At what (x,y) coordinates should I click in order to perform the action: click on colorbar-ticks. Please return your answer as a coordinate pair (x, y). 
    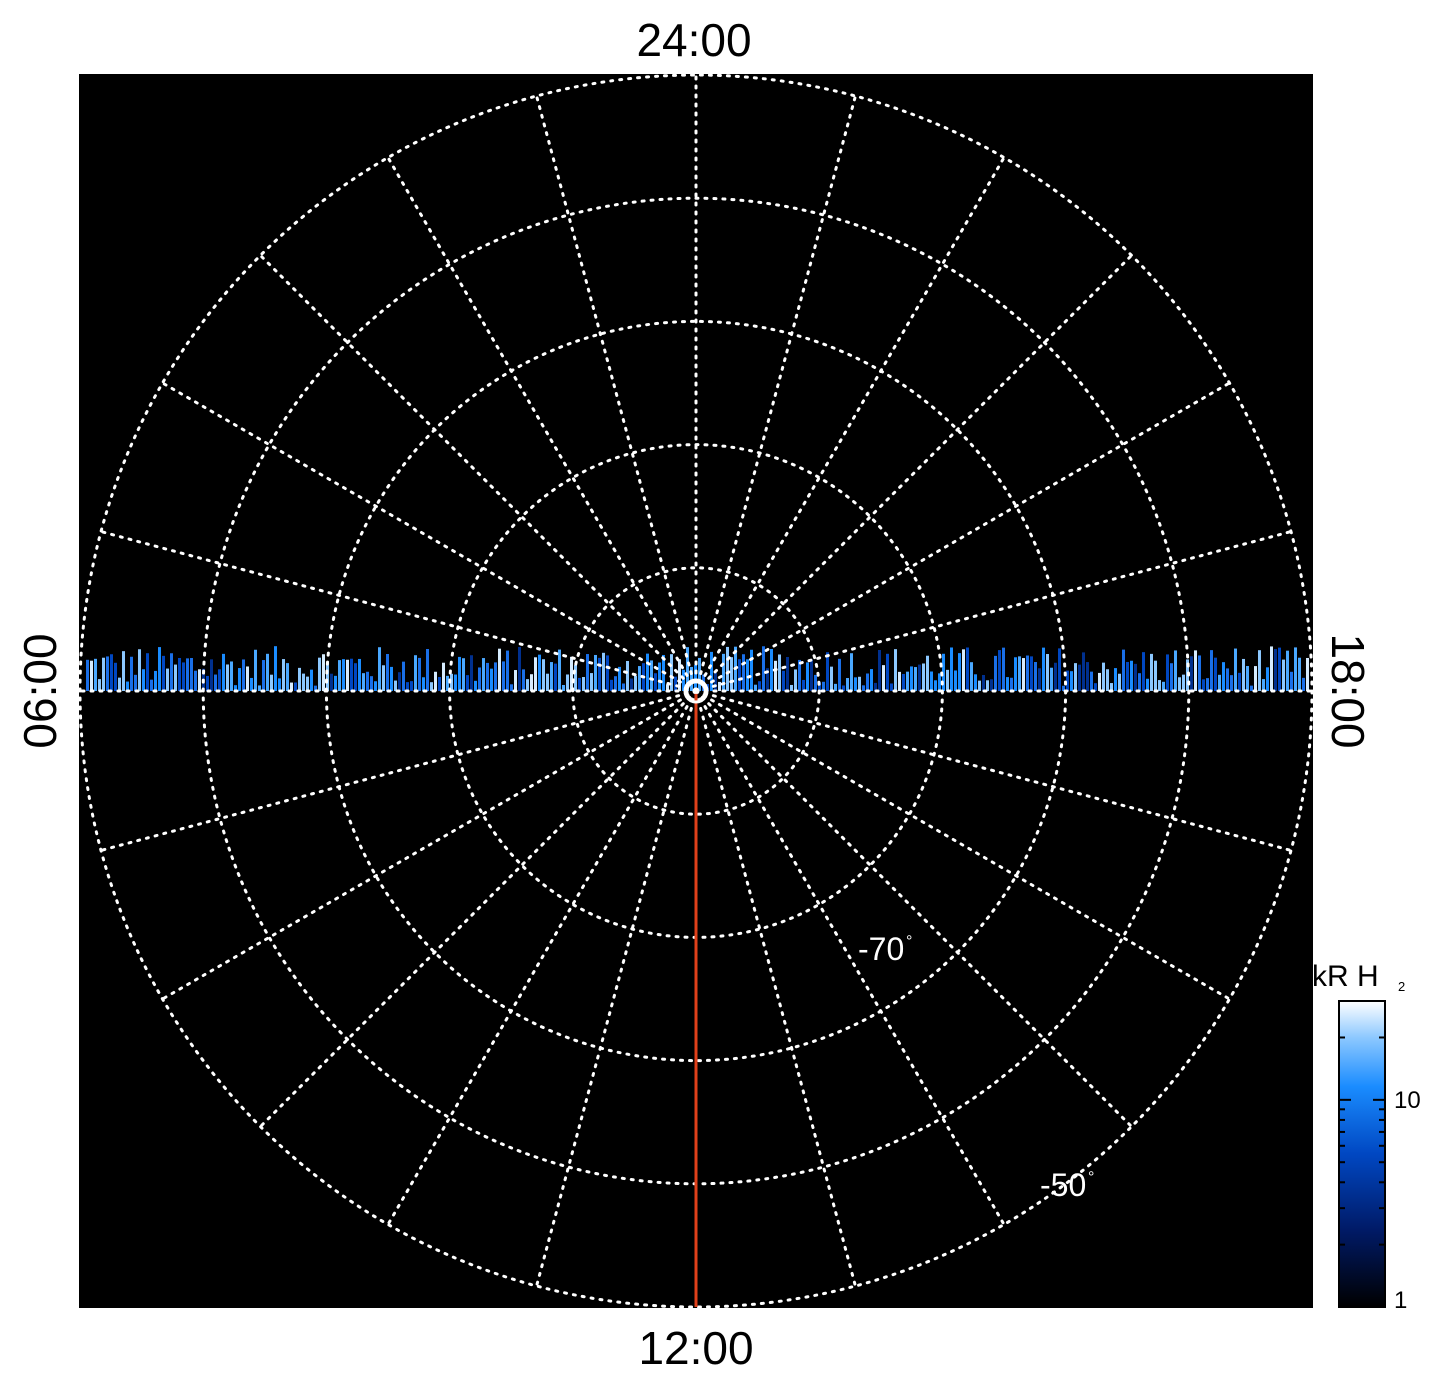
    Looking at the image, I should click on (1362, 1154).